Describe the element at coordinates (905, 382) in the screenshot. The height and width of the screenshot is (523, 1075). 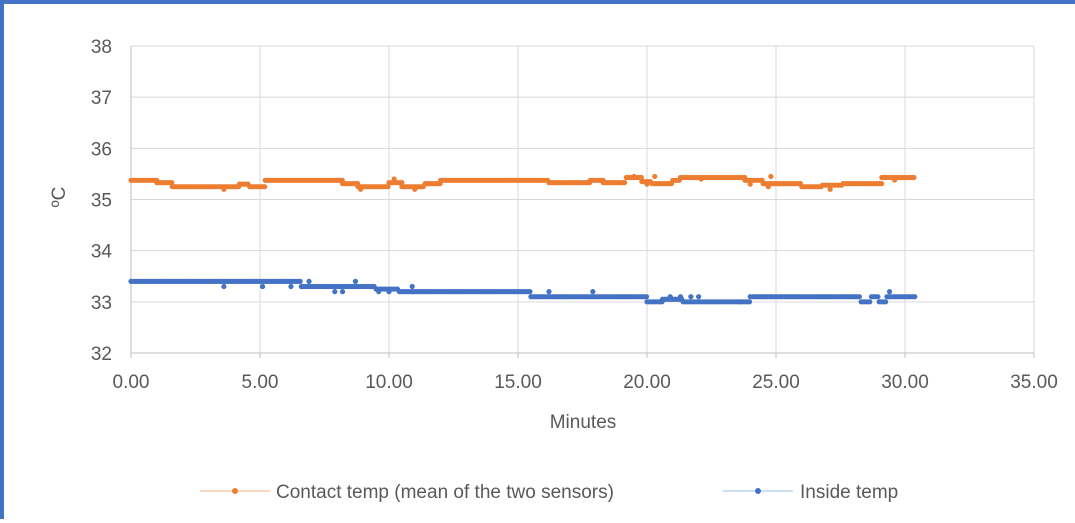
I see `x-tick-label: 30.00` at that location.